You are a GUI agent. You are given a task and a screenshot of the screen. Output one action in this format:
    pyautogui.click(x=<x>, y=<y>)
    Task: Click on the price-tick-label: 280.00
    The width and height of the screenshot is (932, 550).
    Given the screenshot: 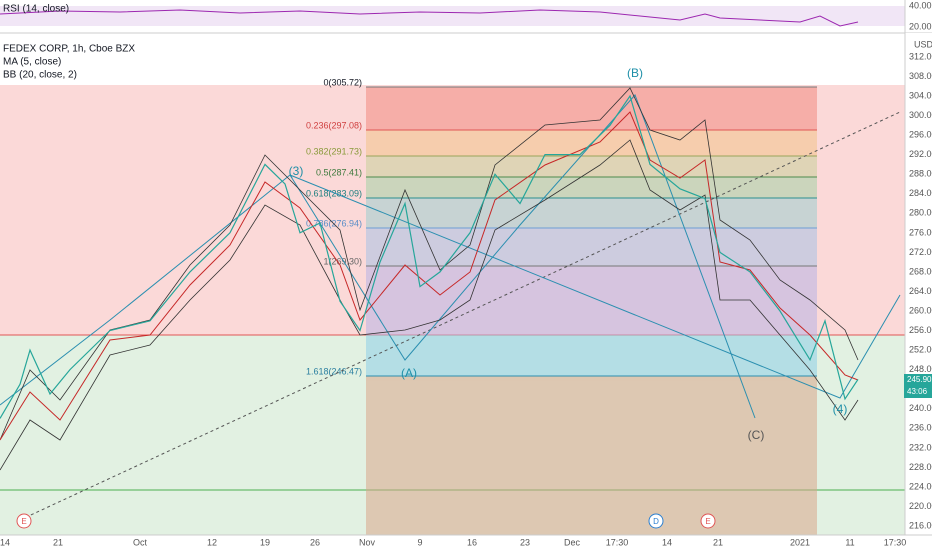 What is the action you would take?
    pyautogui.click(x=920, y=213)
    